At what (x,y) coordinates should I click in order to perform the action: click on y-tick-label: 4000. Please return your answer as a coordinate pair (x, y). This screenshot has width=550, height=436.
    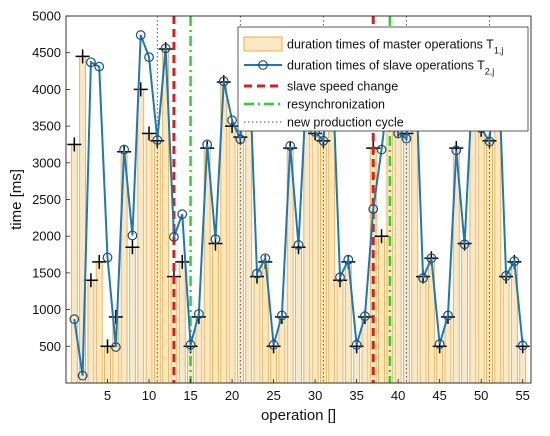
    Looking at the image, I should click on (46, 89).